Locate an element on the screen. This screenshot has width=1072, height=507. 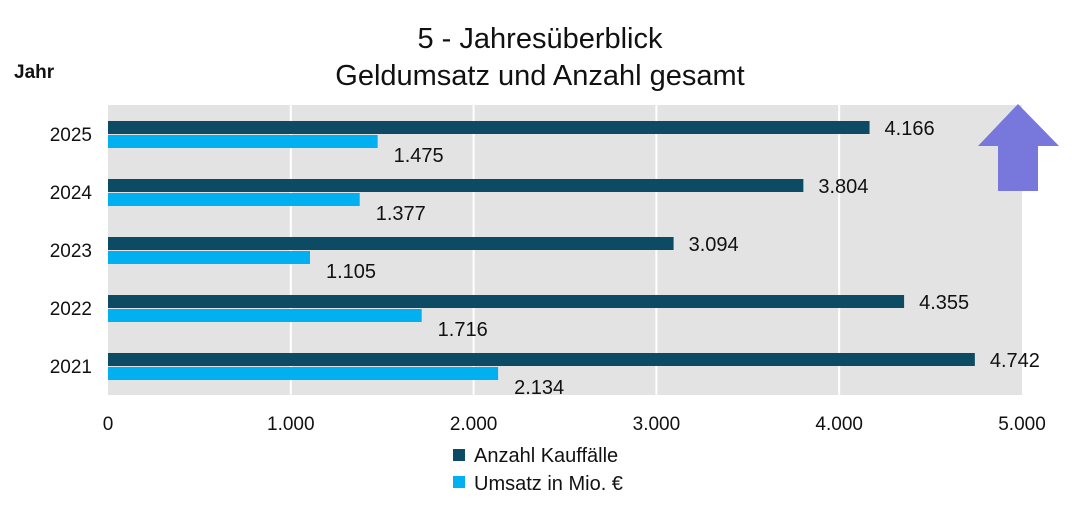
x-tick-label: 3.000 is located at coordinates (657, 424).